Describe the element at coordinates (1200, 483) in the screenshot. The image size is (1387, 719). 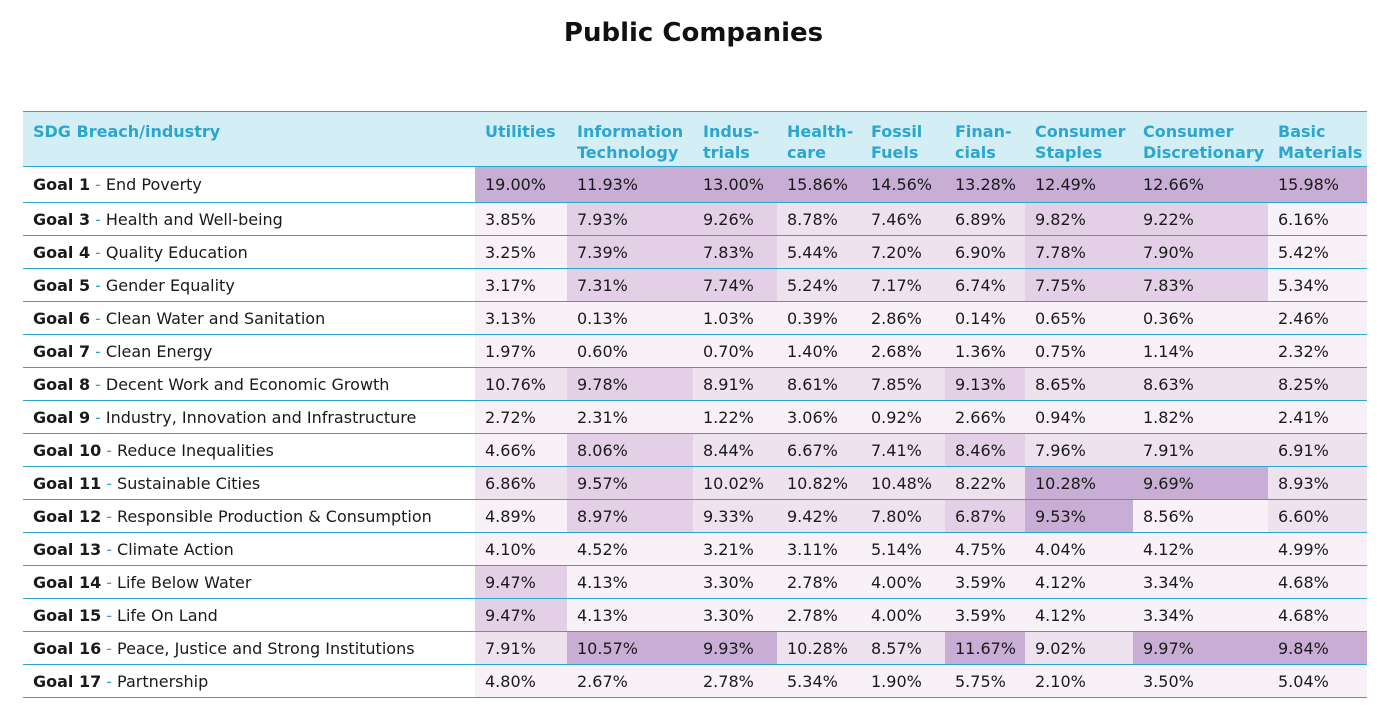
I see `table-cell: 9.69%` at that location.